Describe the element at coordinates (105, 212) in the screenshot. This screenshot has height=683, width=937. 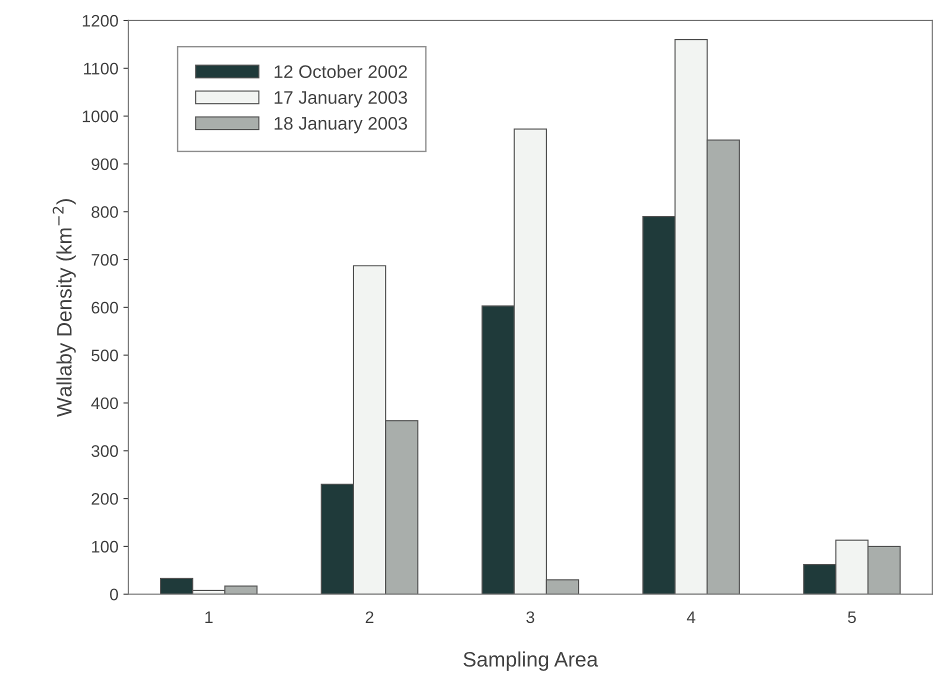
I see `y-tick-label: 800` at that location.